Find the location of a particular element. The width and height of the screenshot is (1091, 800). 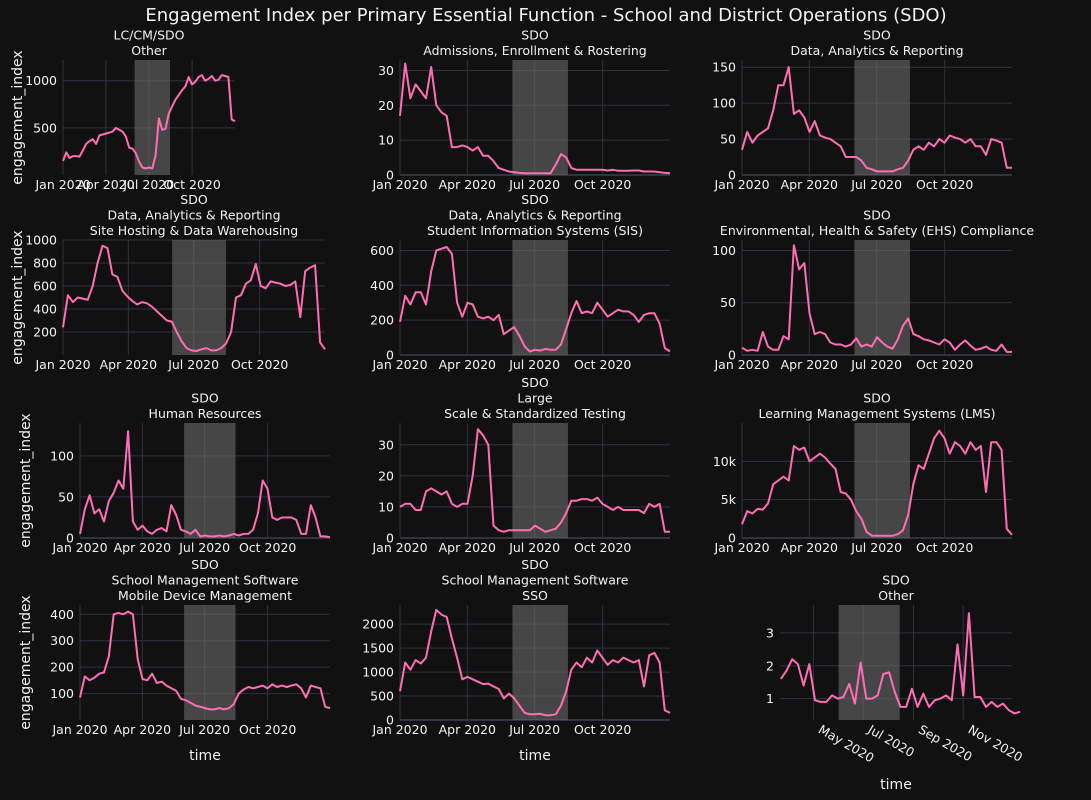

x-tick-label: Nov 2020 is located at coordinates (996, 743).